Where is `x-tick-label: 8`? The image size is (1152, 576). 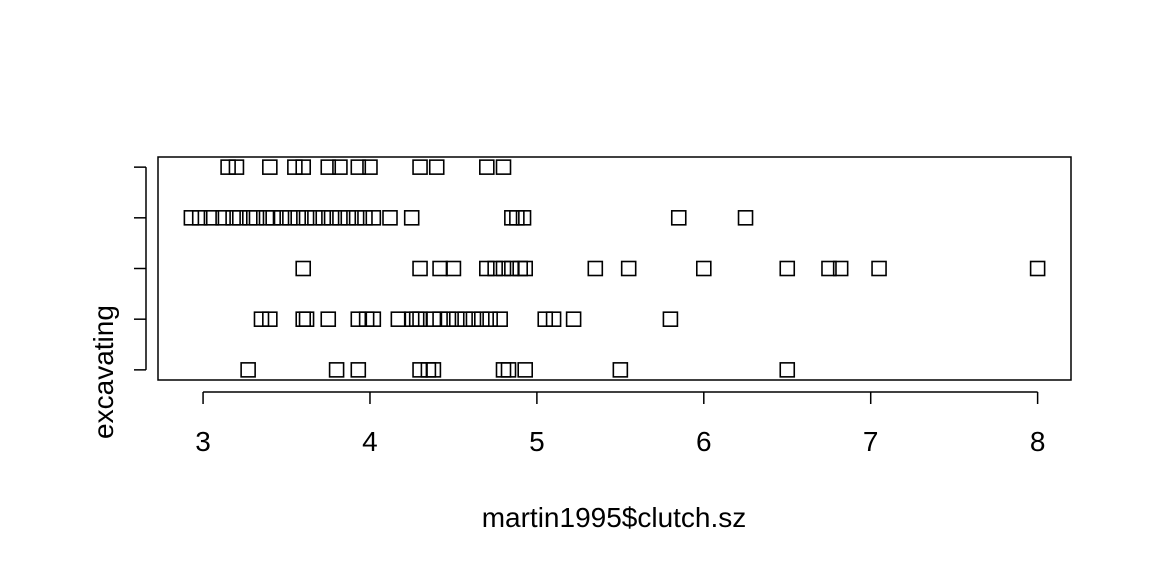
x-tick-label: 8 is located at coordinates (1038, 441).